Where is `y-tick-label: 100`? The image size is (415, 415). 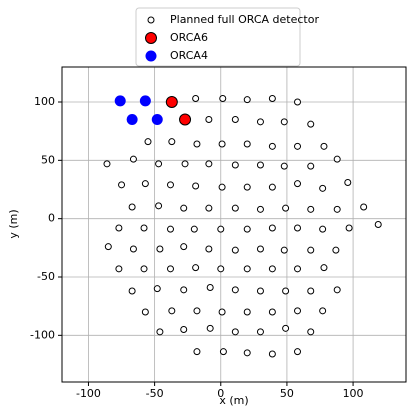
y-tick-label: 100 is located at coordinates (44, 101).